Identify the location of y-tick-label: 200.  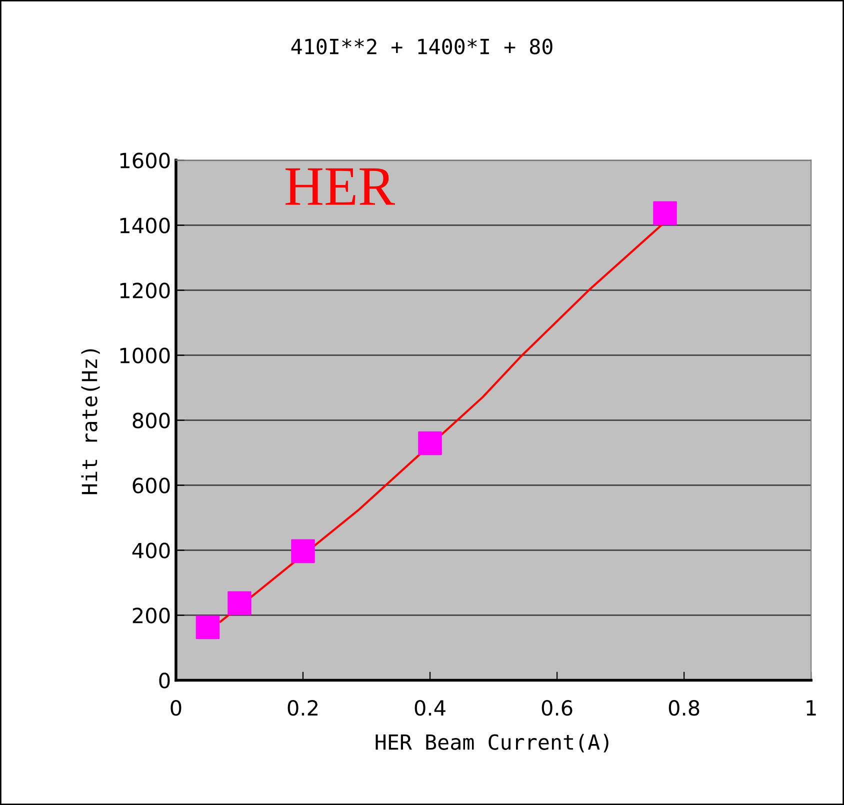
(151, 616).